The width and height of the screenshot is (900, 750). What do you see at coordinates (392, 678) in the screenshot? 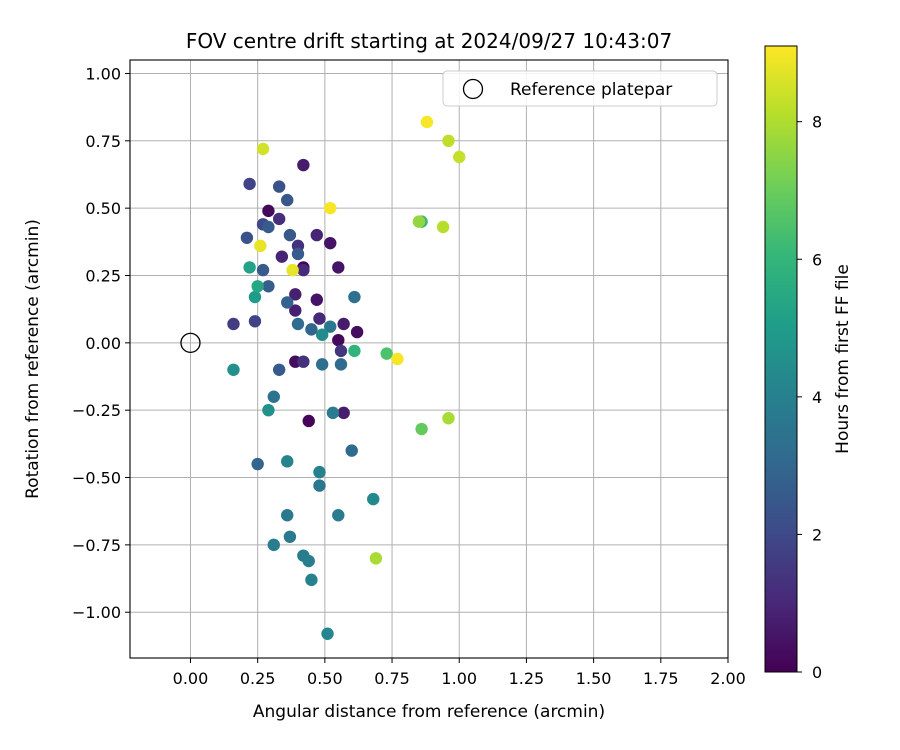
I see `x-tick-label: 0.75` at bounding box center [392, 678].